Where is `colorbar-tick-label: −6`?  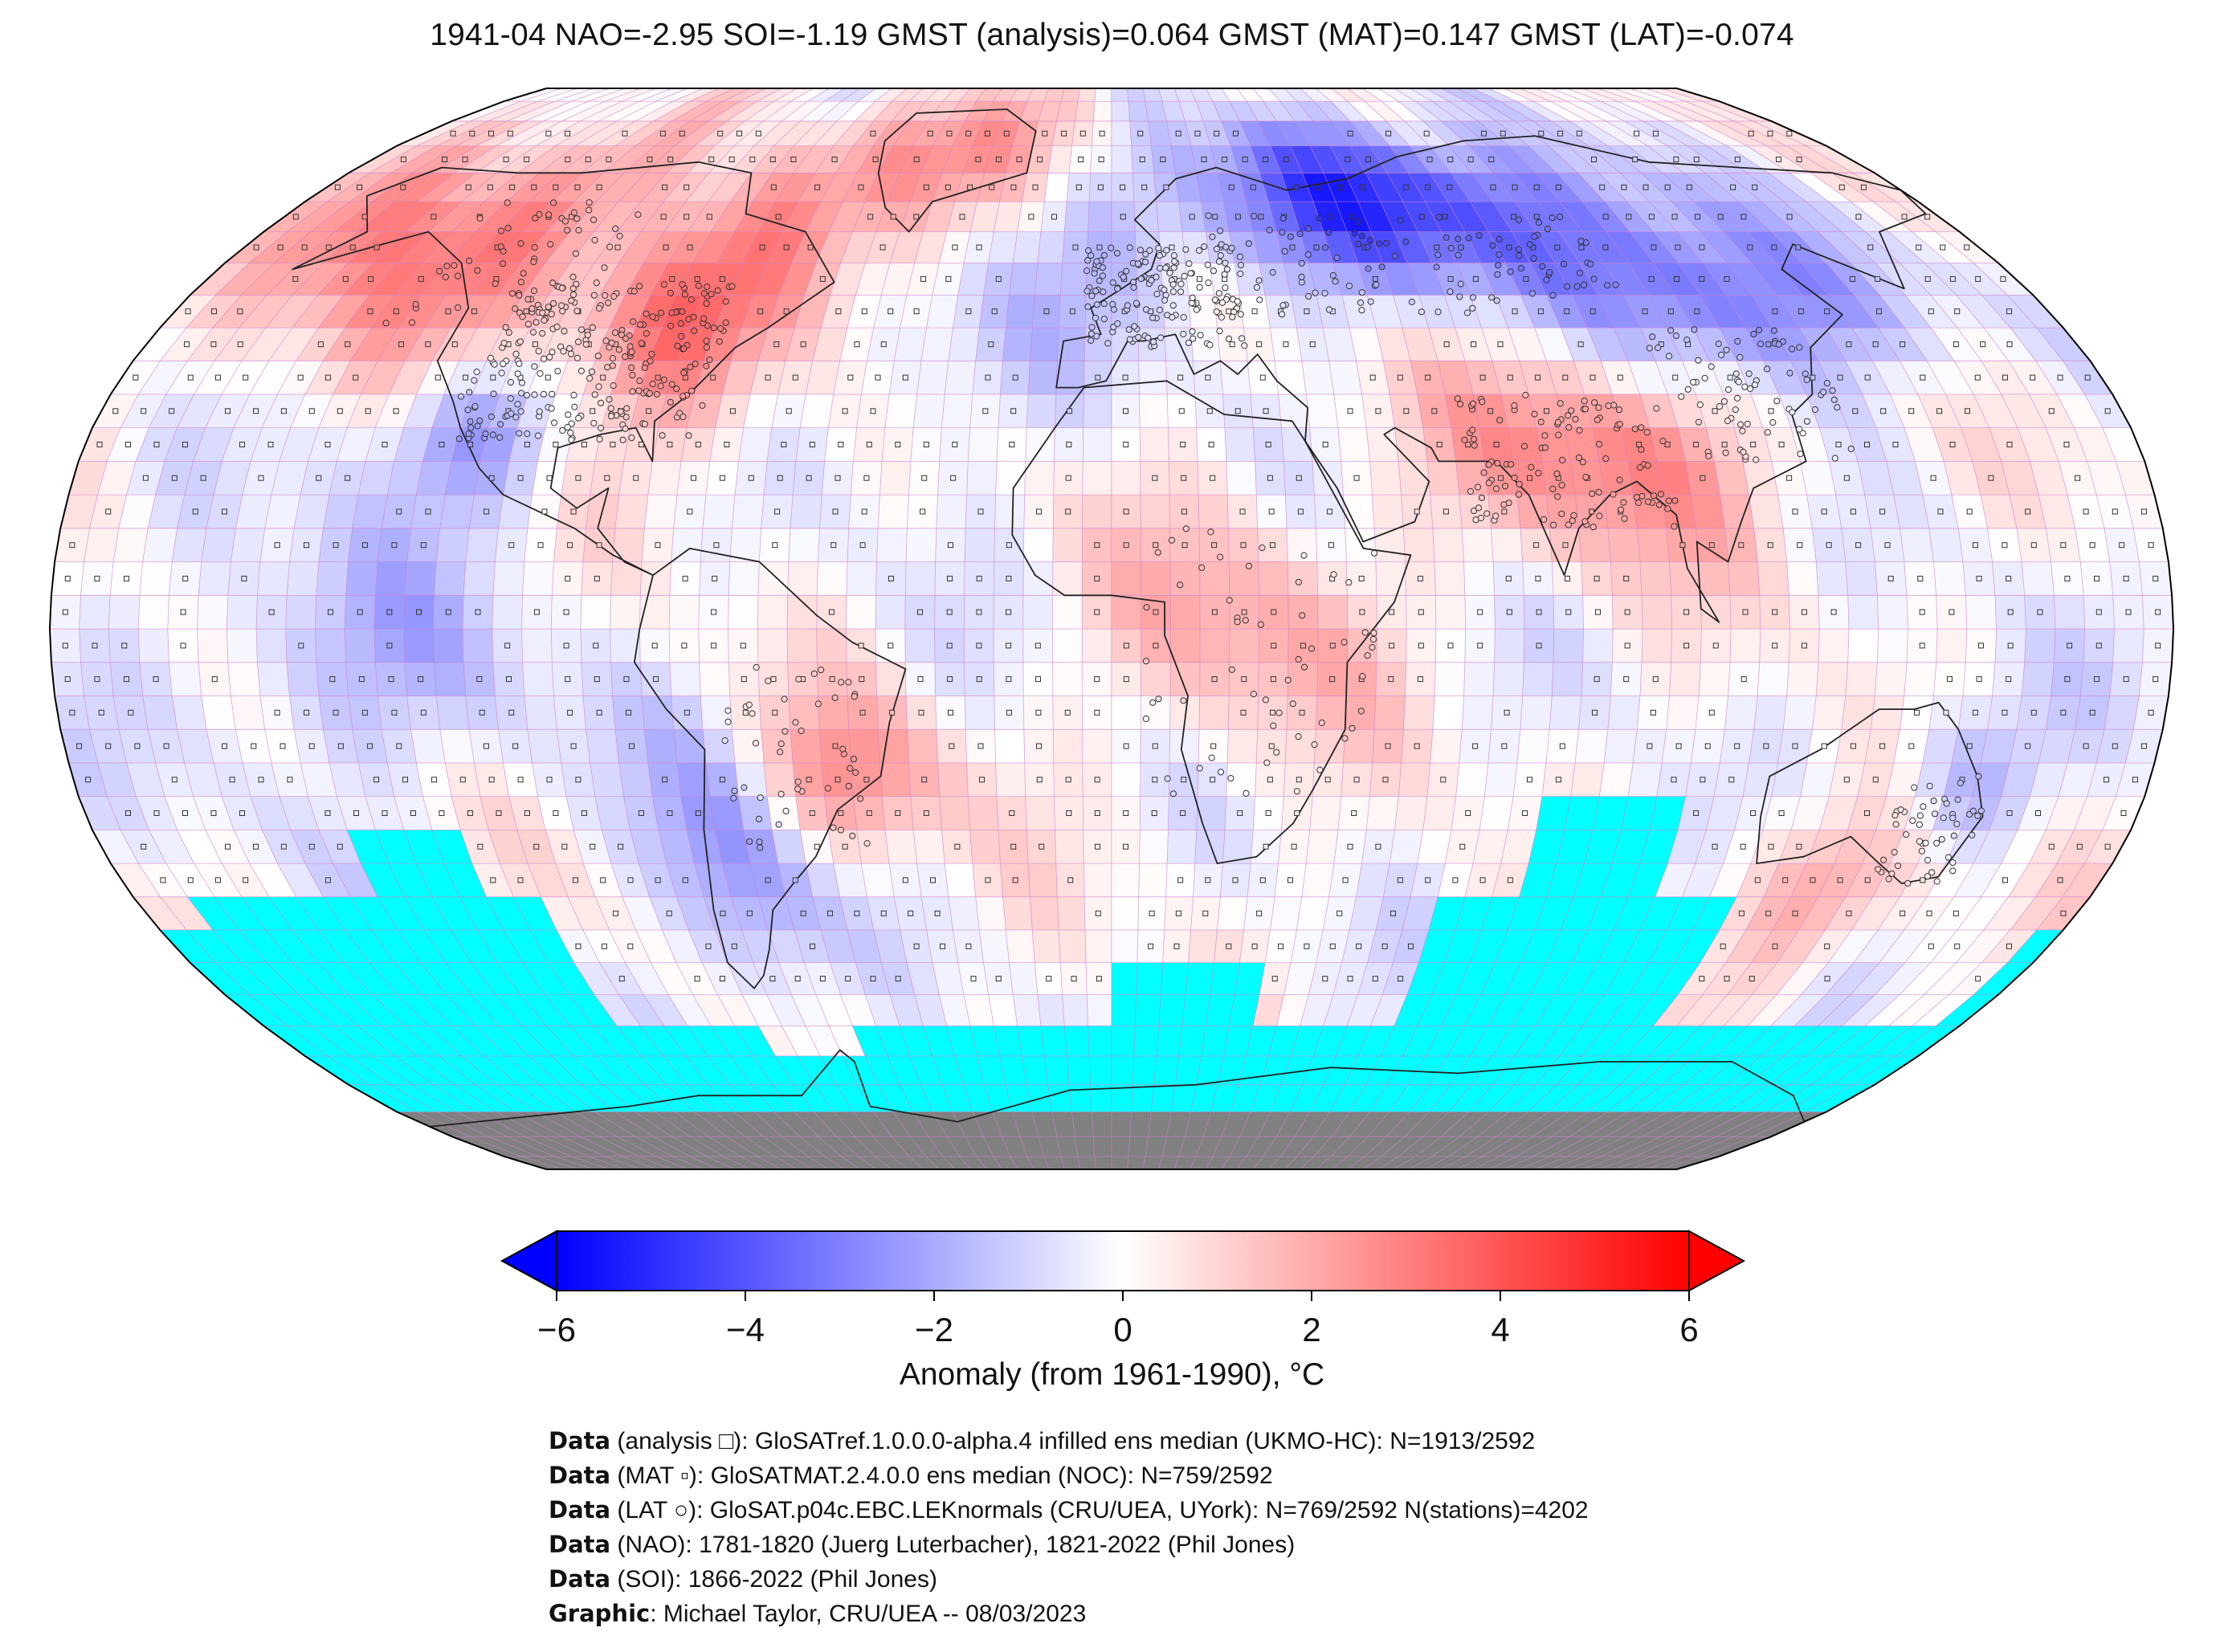
colorbar-tick-label: −6 is located at coordinates (556, 1329).